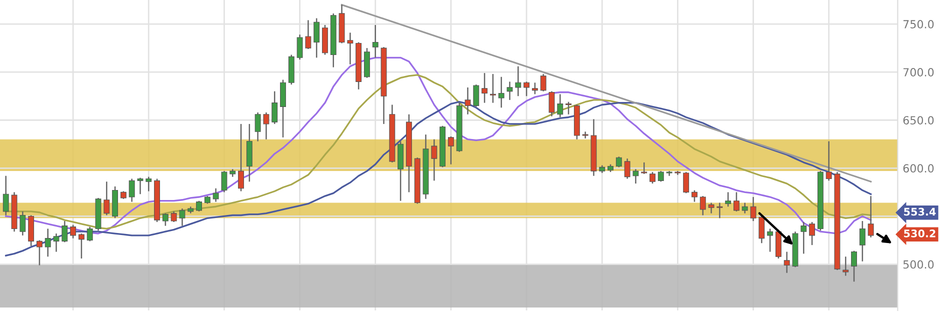 The image size is (940, 320). I want to click on text: 553.4, so click(920, 212).